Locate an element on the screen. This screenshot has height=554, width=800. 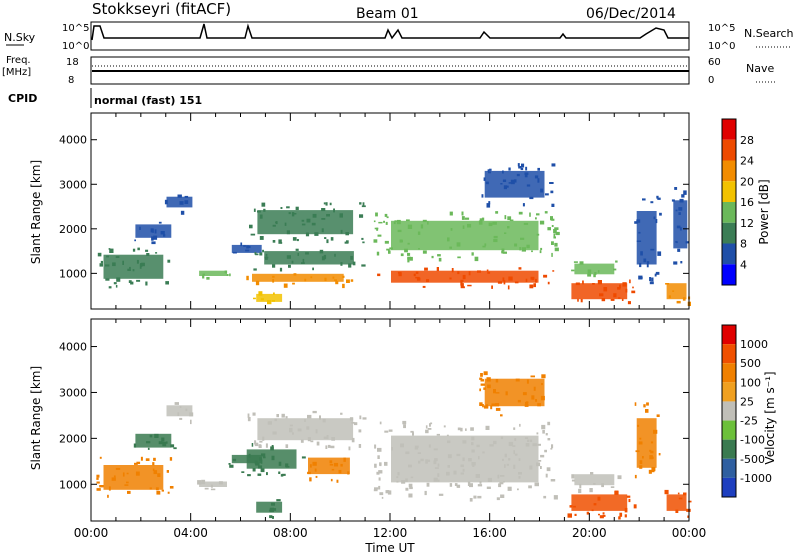
velocity-colorbar-tick: -25 is located at coordinates (749, 421).